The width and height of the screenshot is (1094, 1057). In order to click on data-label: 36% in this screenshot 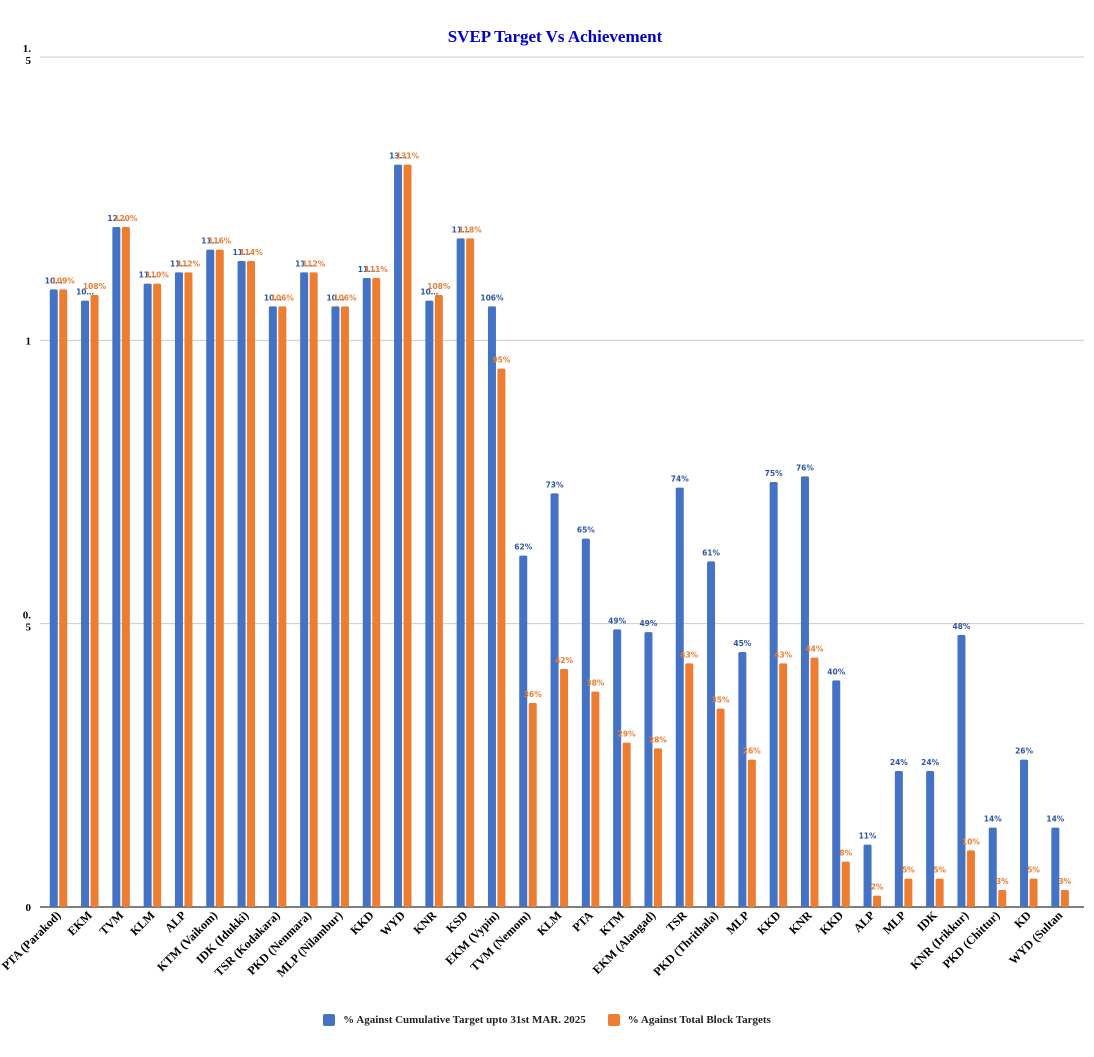, I will do `click(533, 694)`.